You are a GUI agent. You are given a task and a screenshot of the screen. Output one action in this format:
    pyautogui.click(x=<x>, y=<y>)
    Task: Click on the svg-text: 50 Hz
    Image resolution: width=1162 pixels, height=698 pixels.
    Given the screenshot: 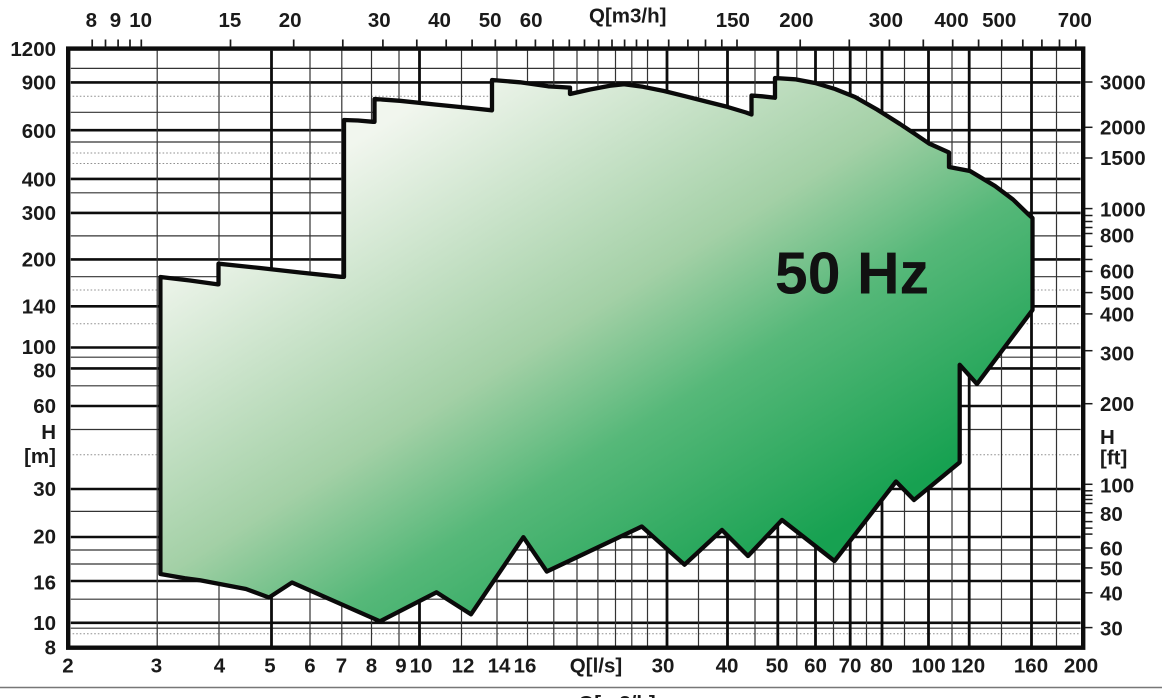 What is the action you would take?
    pyautogui.click(x=852, y=274)
    